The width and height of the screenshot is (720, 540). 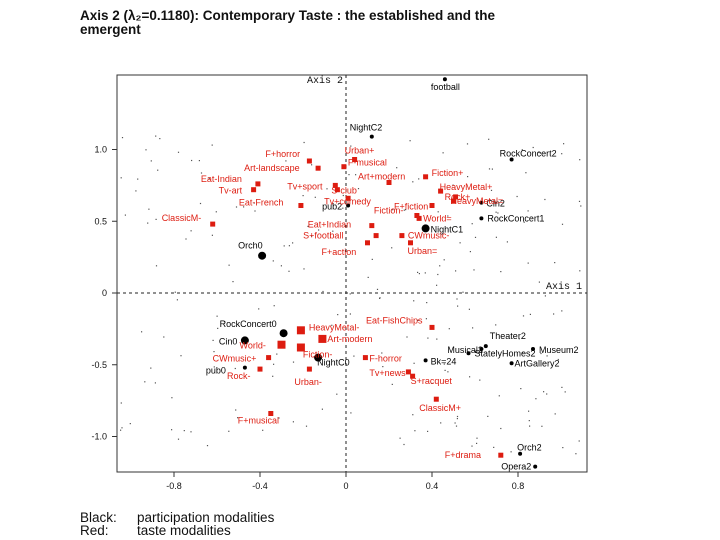 What do you see at coordinates (423, 251) in the screenshot?
I see `point-label: Urban=` at bounding box center [423, 251].